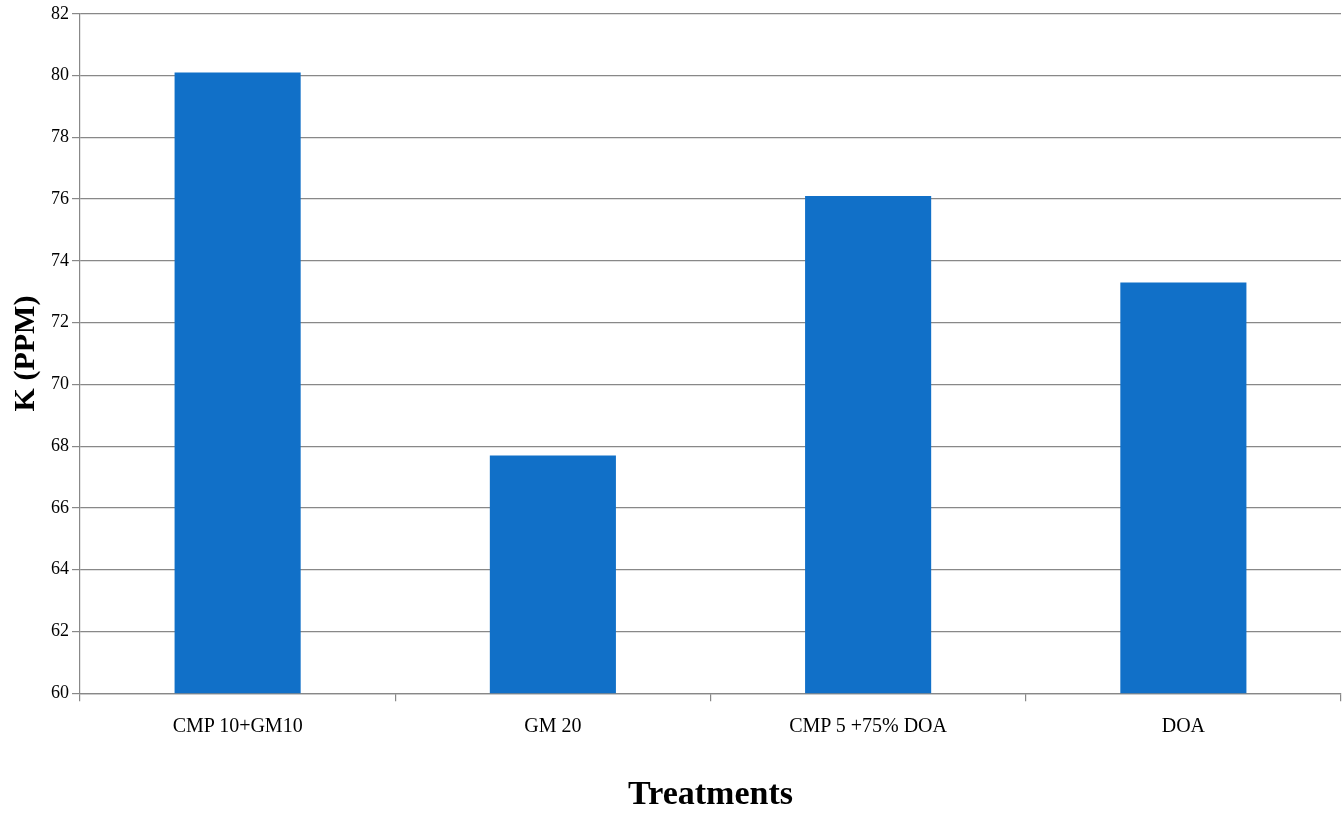 The height and width of the screenshot is (820, 1343). Describe the element at coordinates (868, 725) in the screenshot. I see `x-tick-label: CMP 5 +75% DOA` at that location.